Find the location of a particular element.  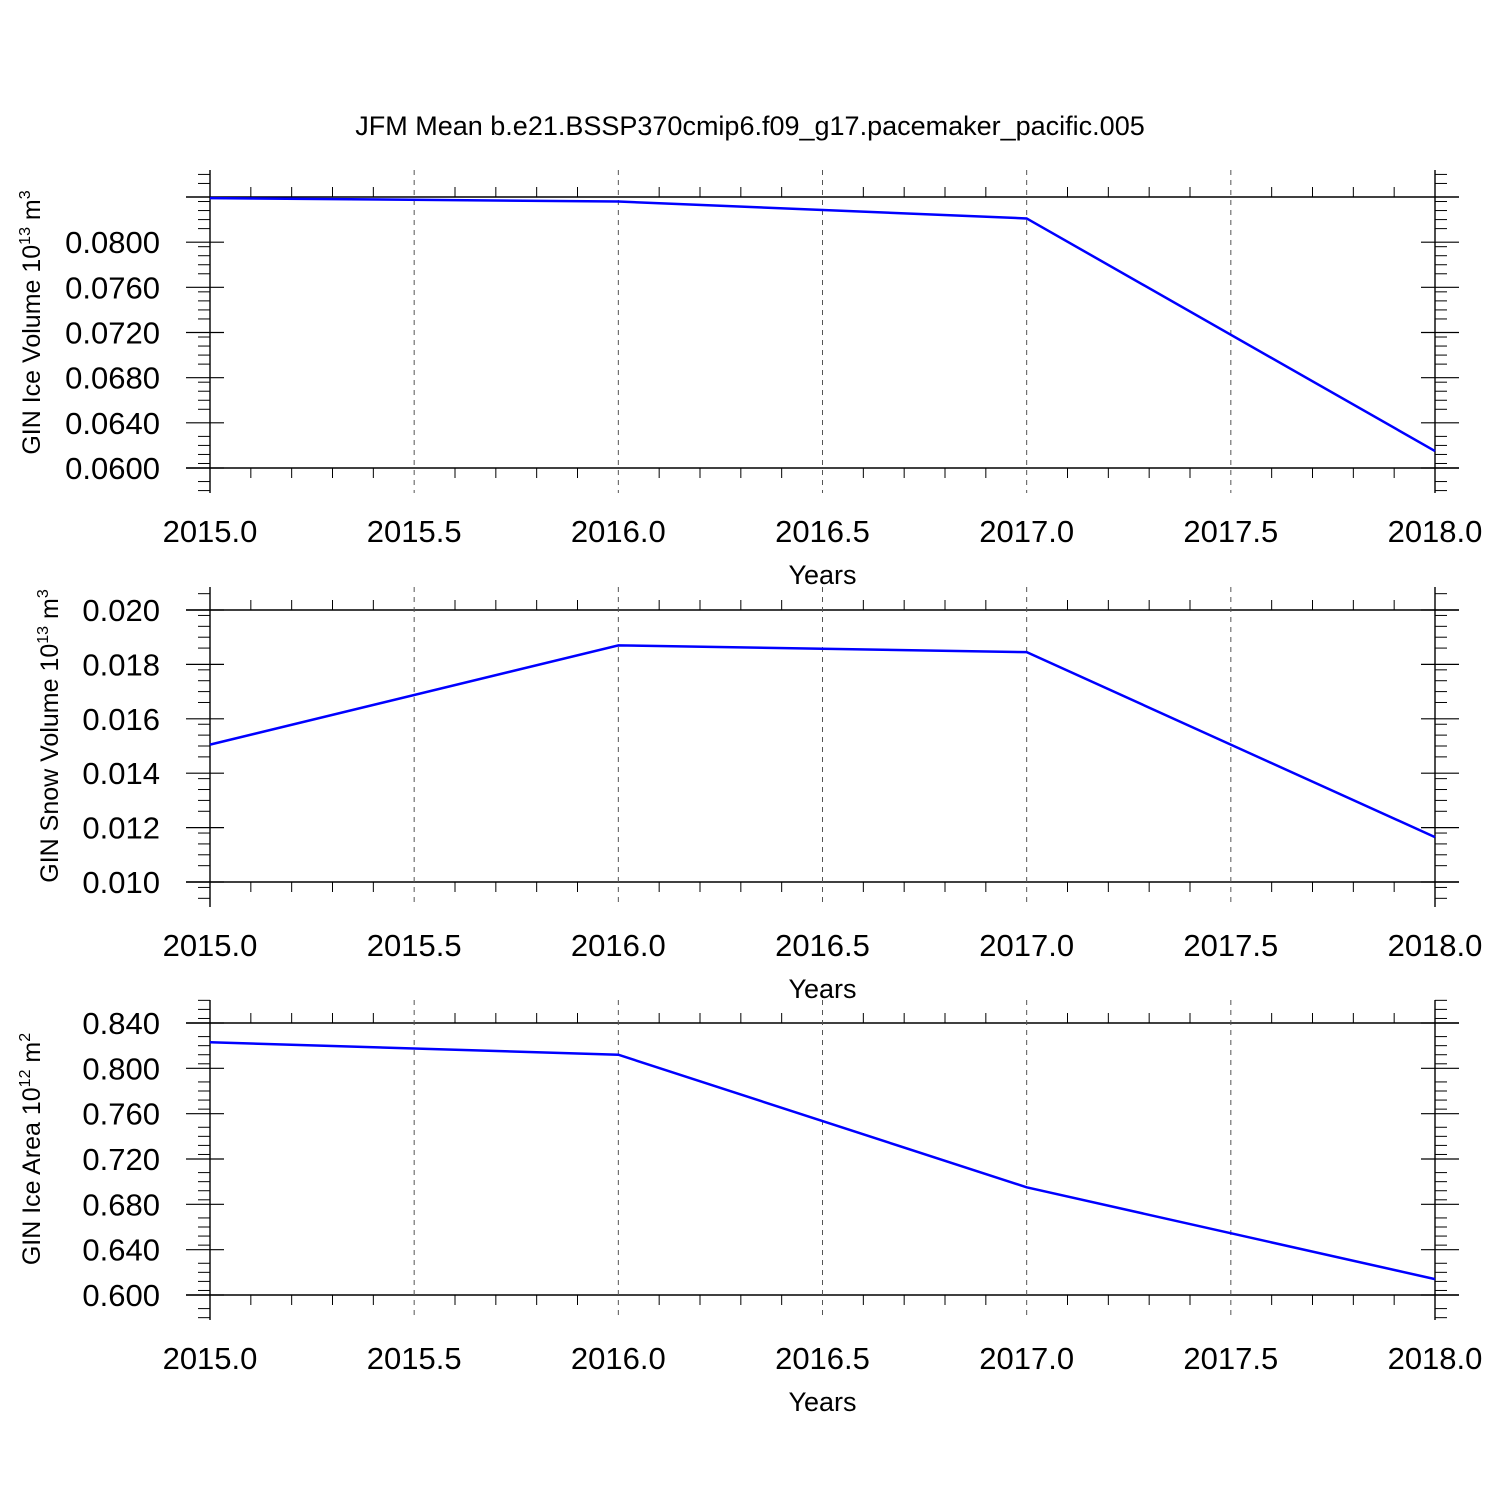

y-tick-label: 0.010 is located at coordinates (121, 882).